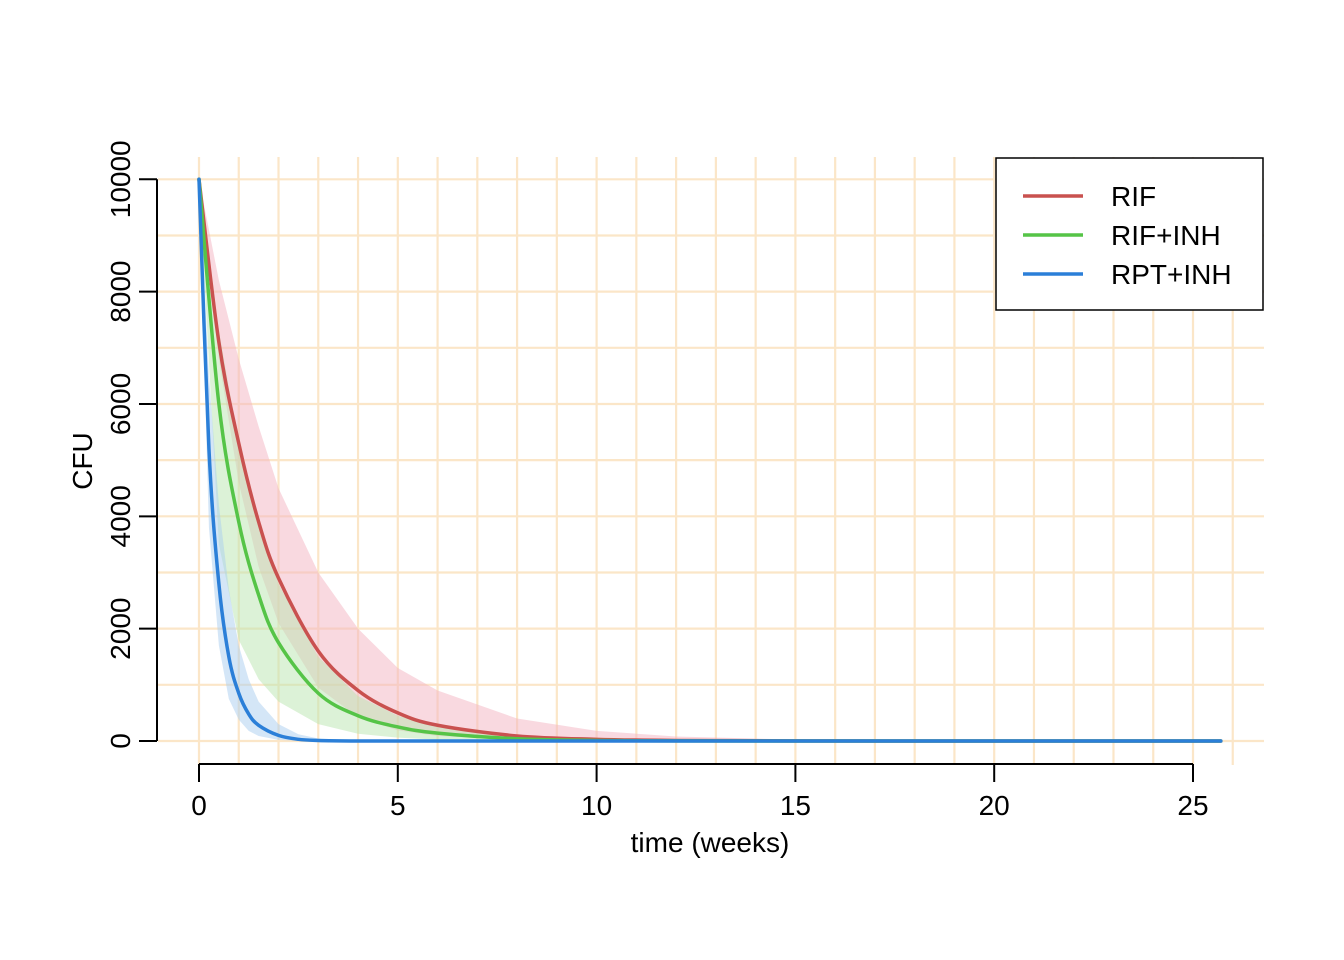 The width and height of the screenshot is (1344, 960). What do you see at coordinates (120, 516) in the screenshot?
I see `y-tick-label: 4000` at bounding box center [120, 516].